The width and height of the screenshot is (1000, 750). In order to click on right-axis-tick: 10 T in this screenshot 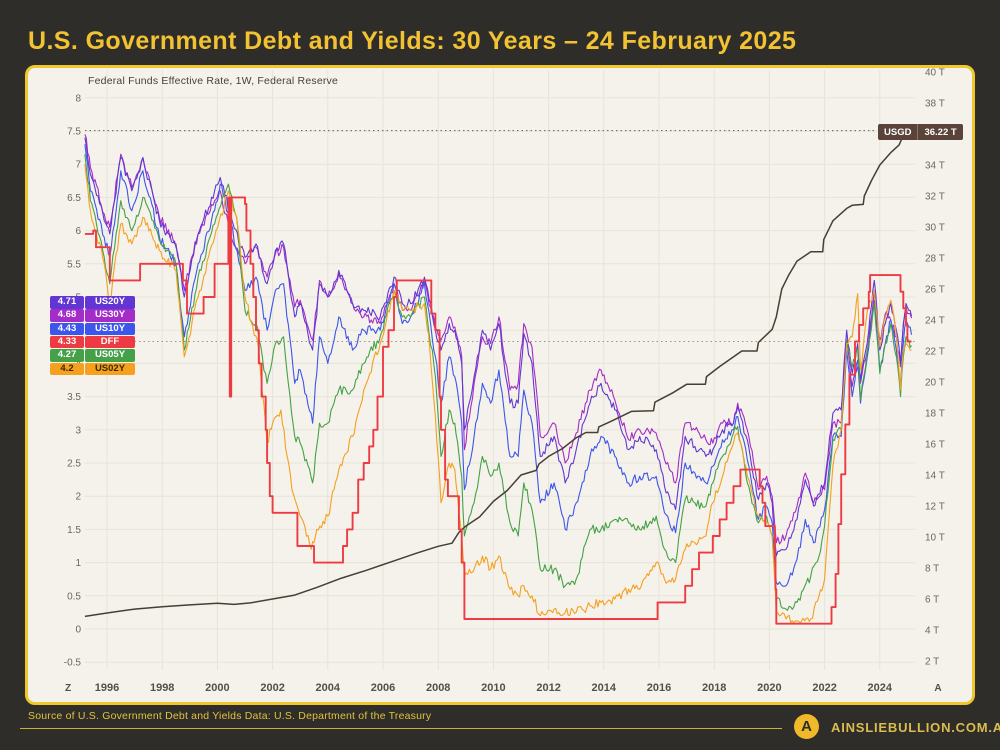, I will do `click(935, 538)`.